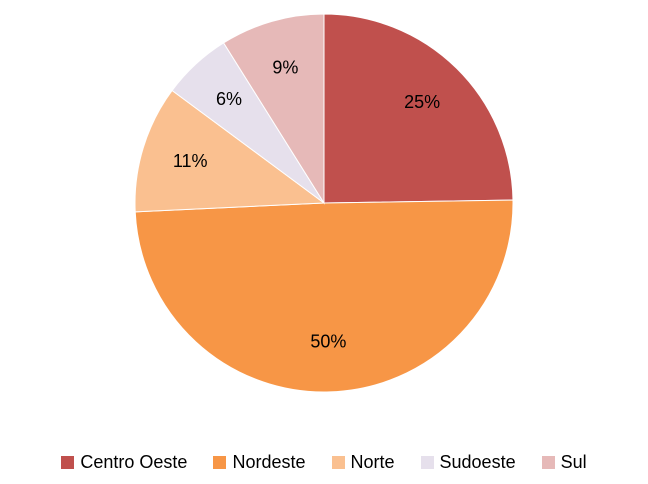 The image size is (648, 484). What do you see at coordinates (134, 462) in the screenshot?
I see `legend-label: Centro Oeste` at bounding box center [134, 462].